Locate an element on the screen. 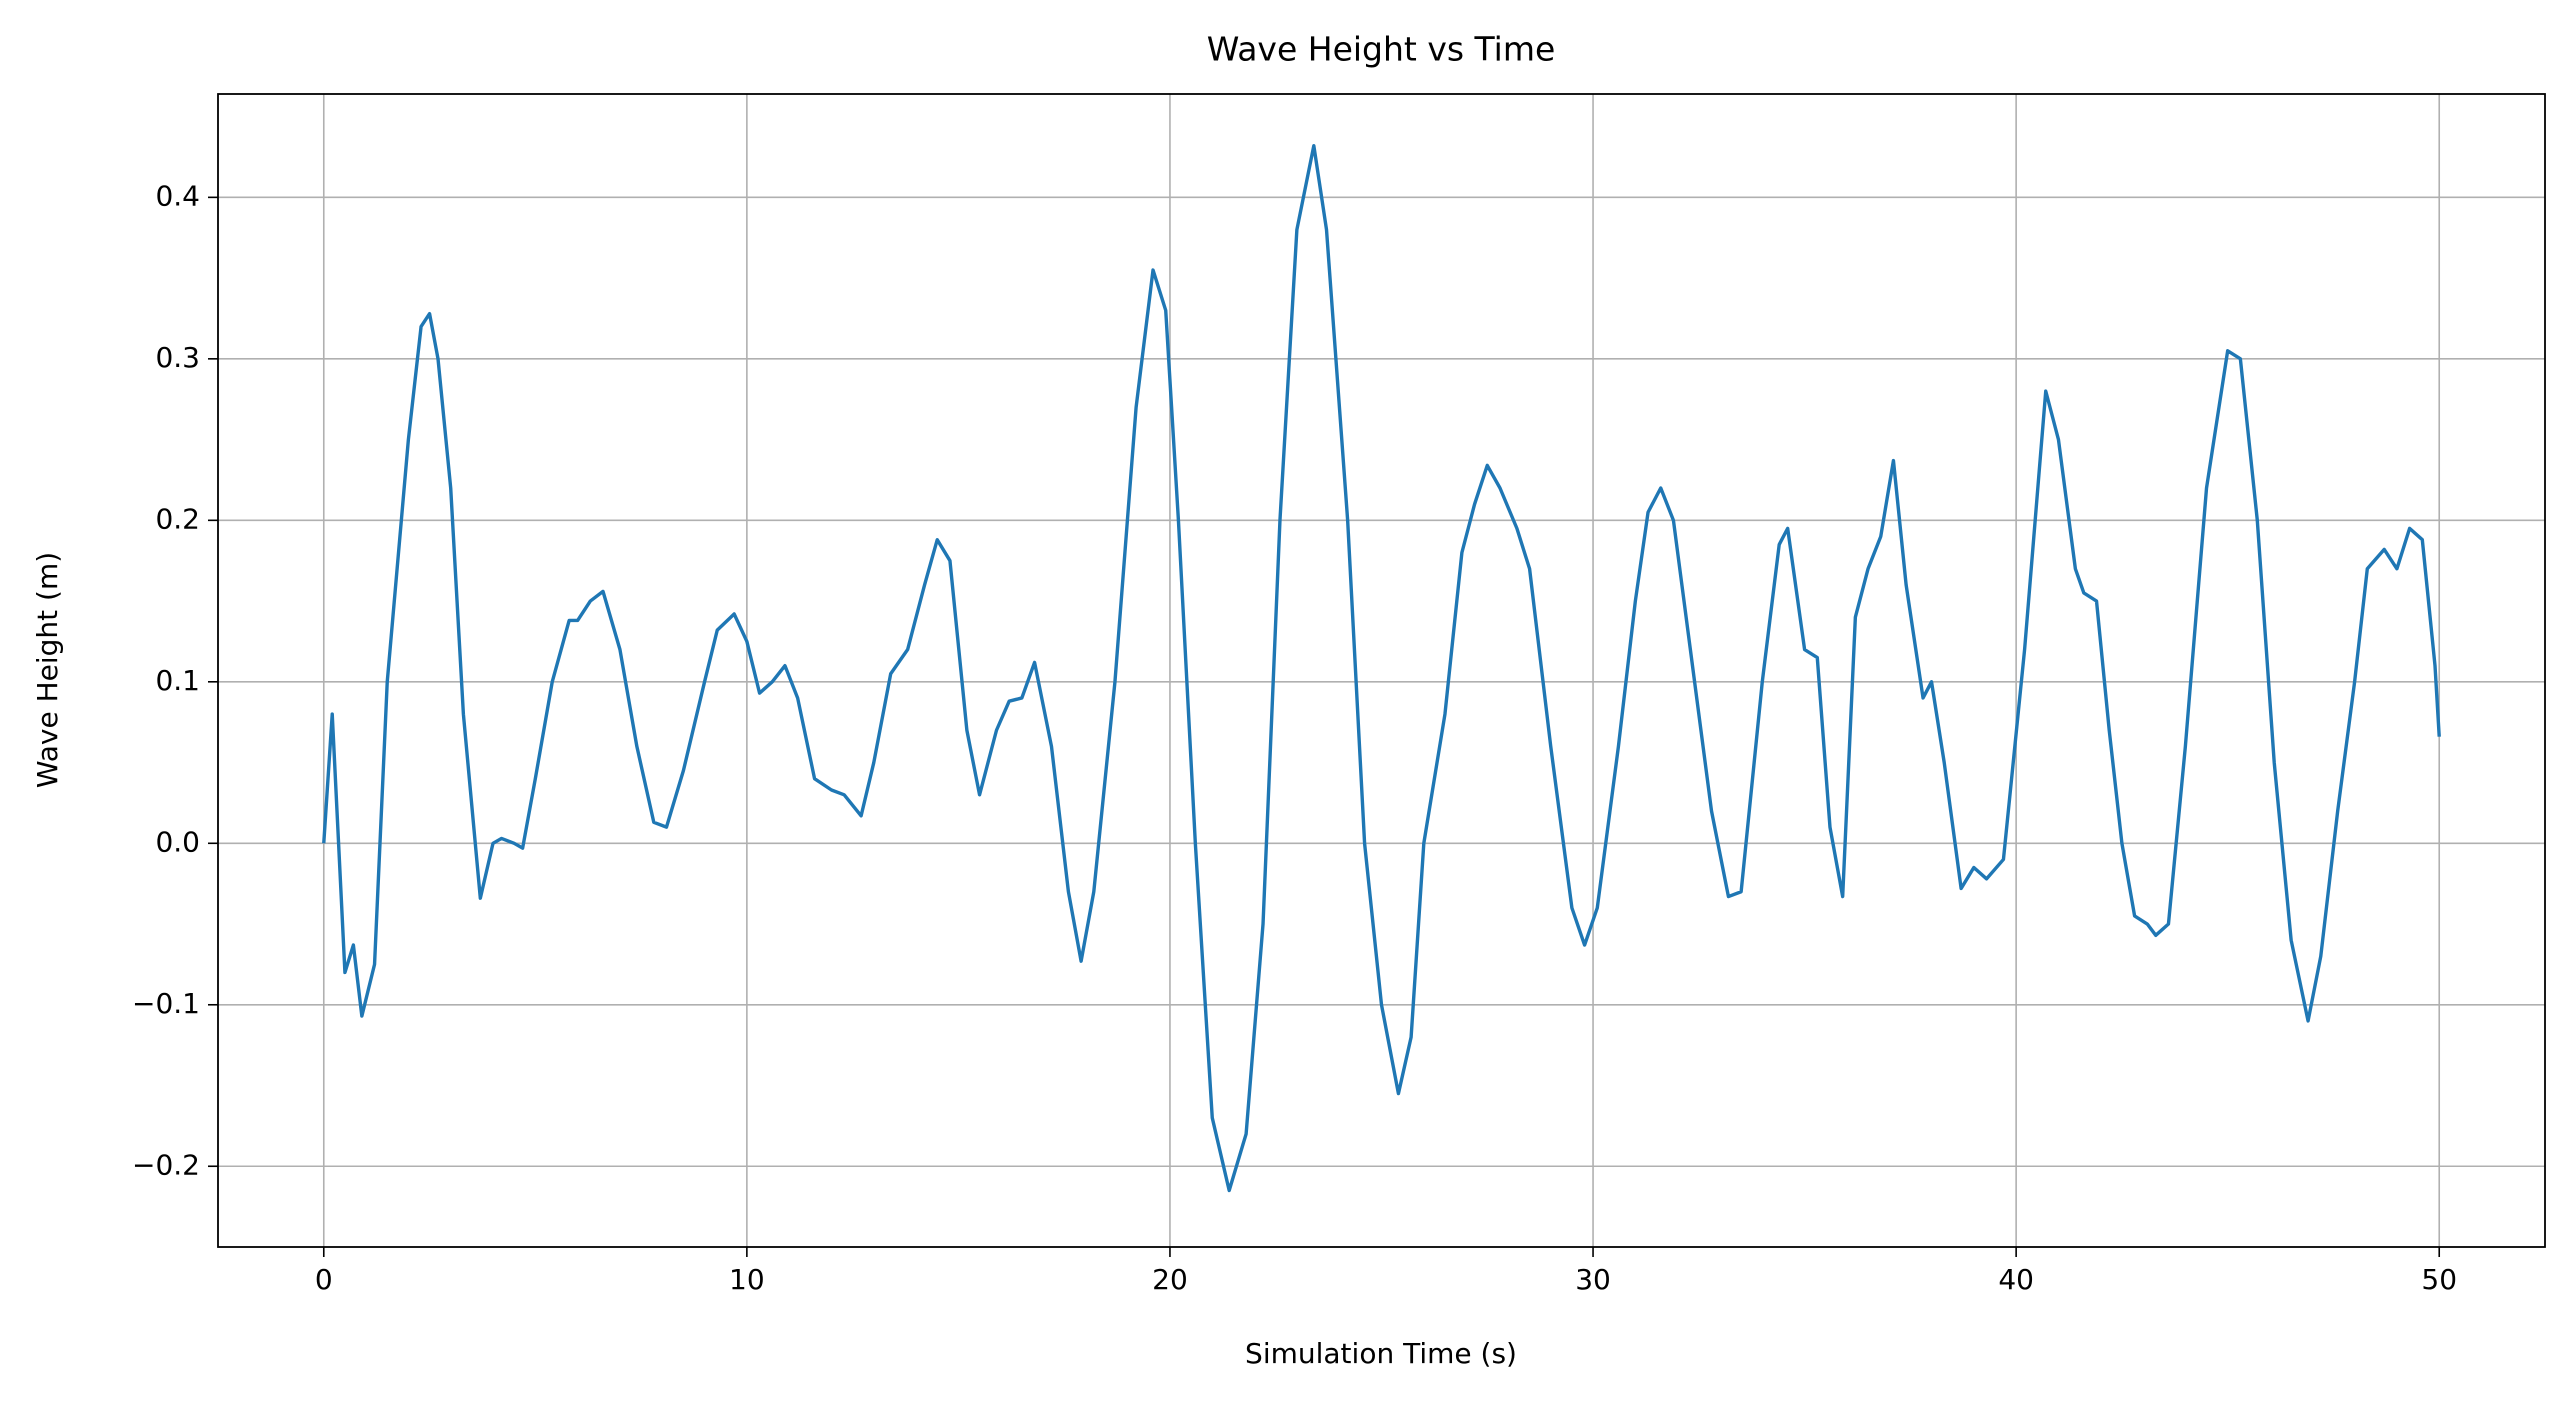 This screenshot has height=1407, width=2573. x-tick-label: 0 is located at coordinates (324, 1279).